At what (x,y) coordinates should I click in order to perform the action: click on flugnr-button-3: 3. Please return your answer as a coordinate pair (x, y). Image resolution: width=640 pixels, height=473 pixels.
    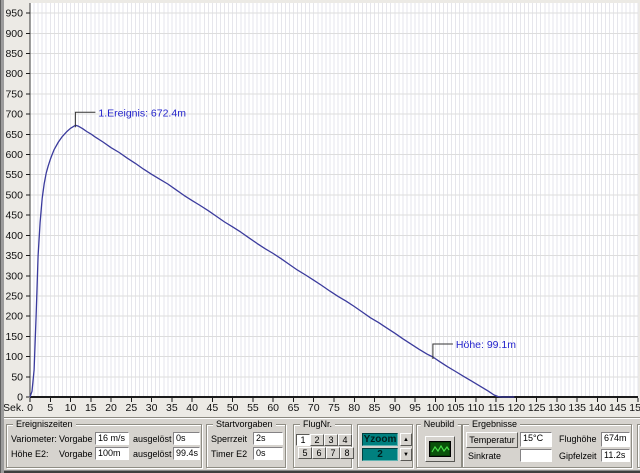
    Looking at the image, I should click on (331, 440).